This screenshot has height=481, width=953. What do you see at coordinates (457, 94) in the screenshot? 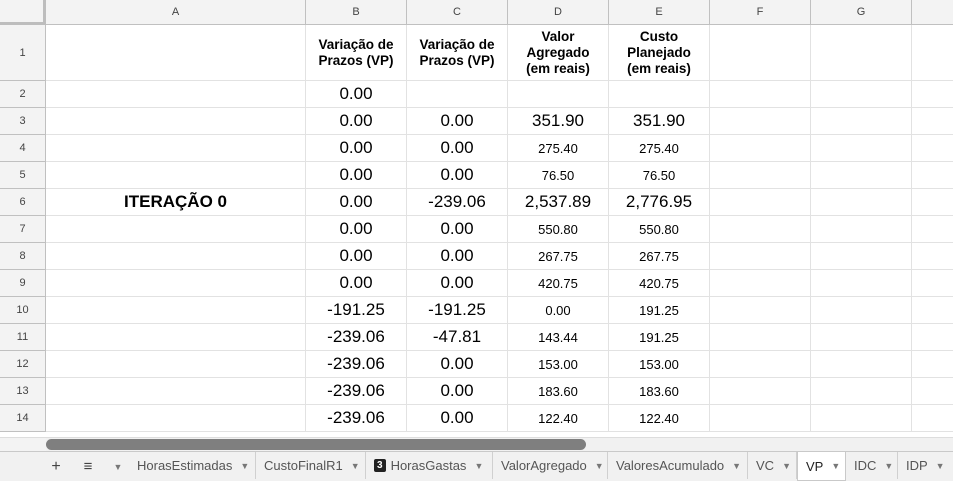
I see `cell-c` at bounding box center [457, 94].